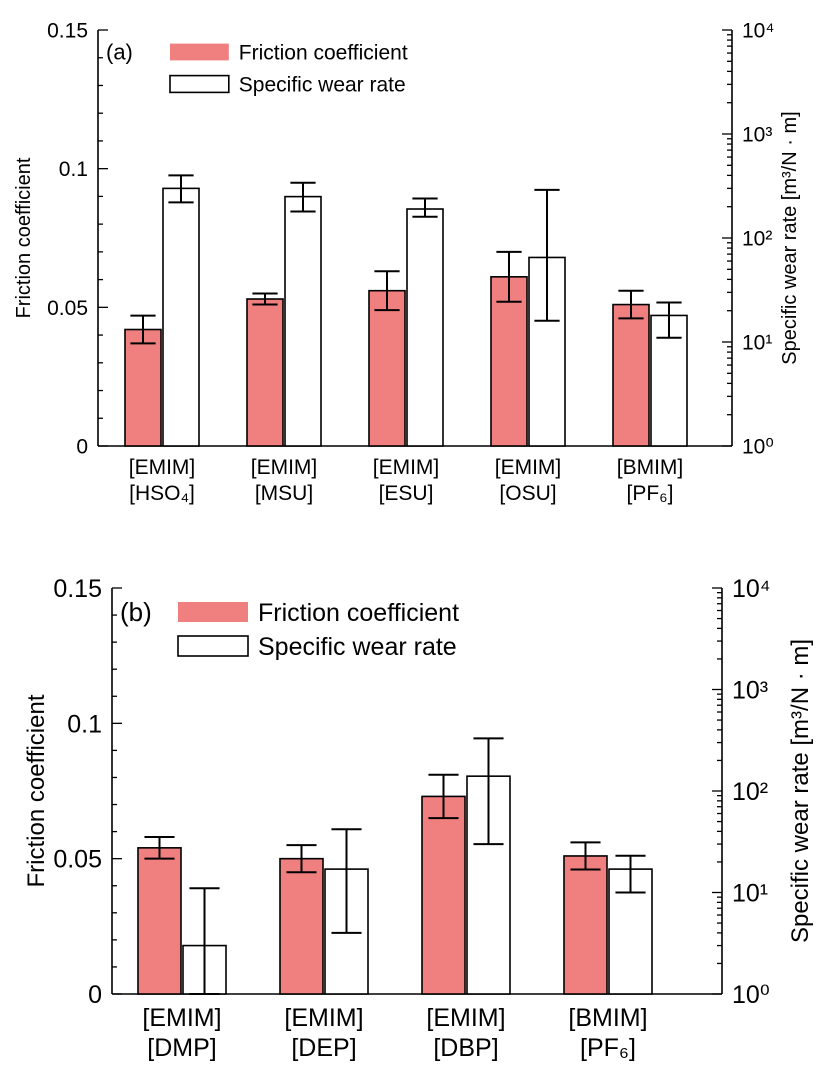 Image resolution: width=826 pixels, height=1066 pixels. I want to click on category-label-anion: [HSO₄], so click(162, 493).